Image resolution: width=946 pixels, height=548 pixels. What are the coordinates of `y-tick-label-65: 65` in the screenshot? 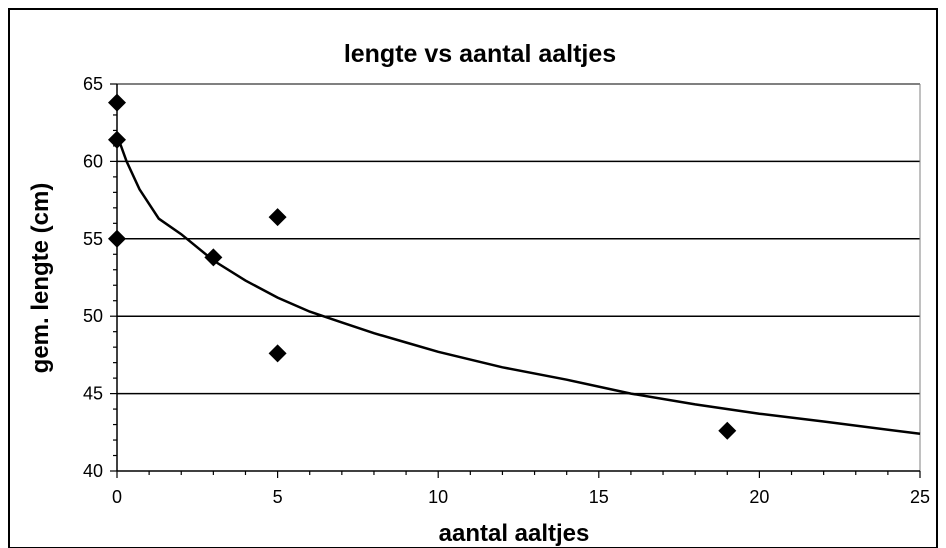 It's located at (93, 84).